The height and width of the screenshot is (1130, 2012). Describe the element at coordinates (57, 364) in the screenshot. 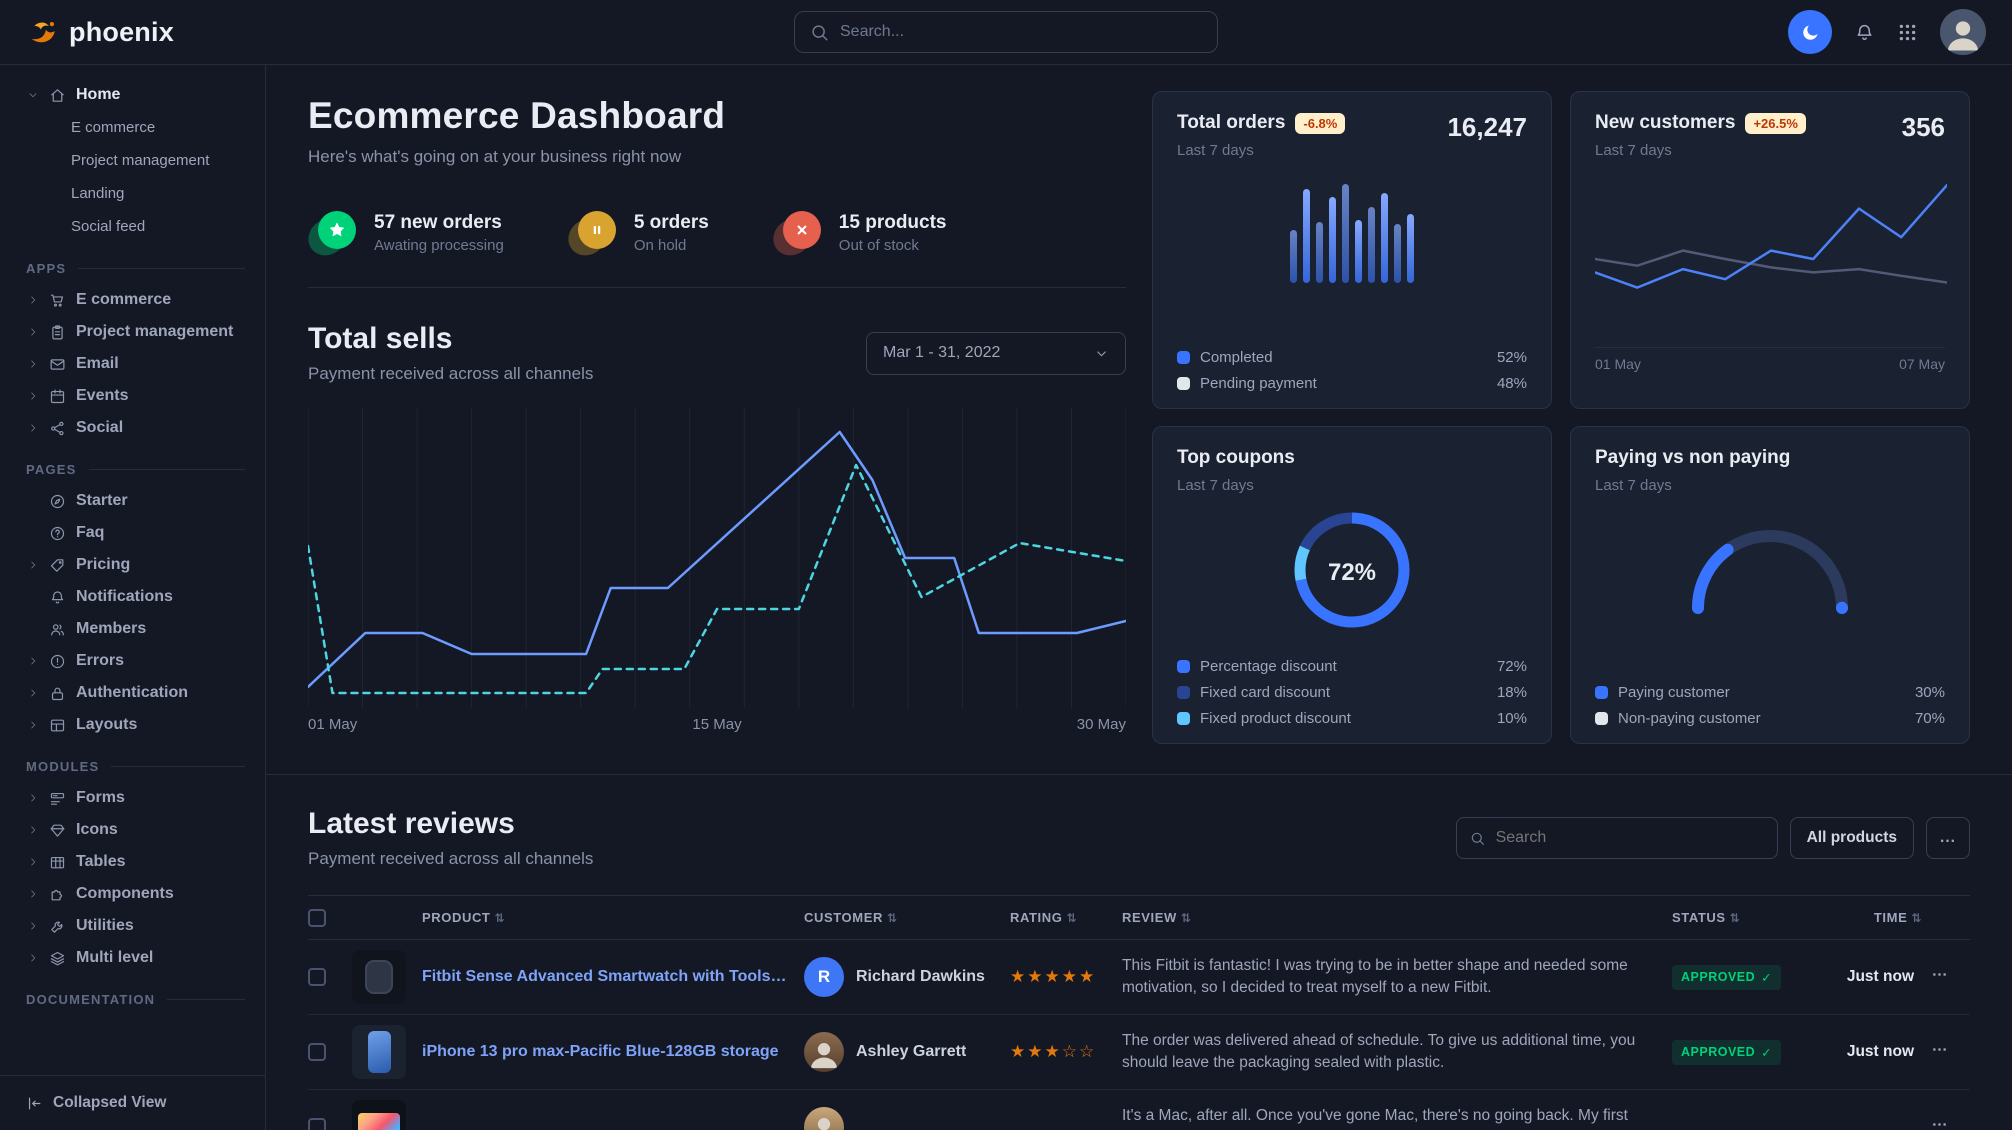

I see `mail-icon` at that location.